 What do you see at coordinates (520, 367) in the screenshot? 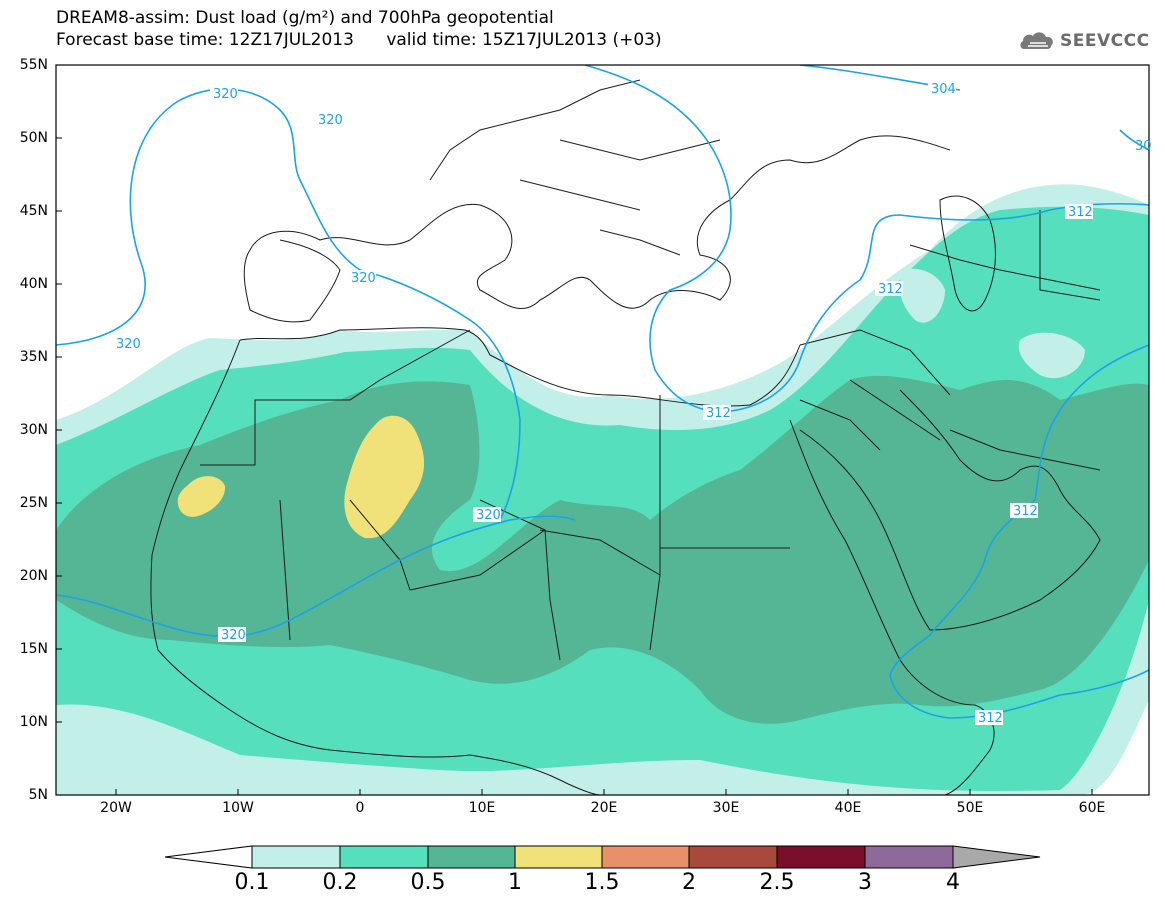
I see `africa-north-coast` at bounding box center [520, 367].